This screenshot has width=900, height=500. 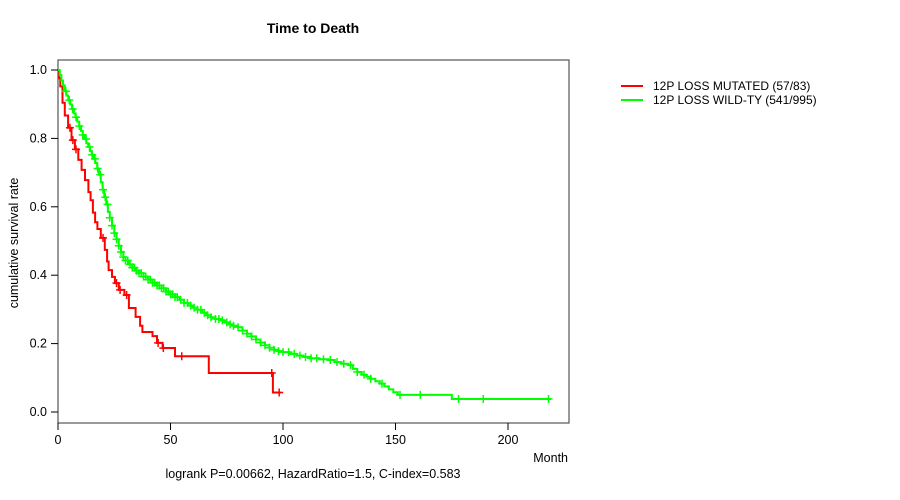 What do you see at coordinates (38, 138) in the screenshot?
I see `y-tick-label: 0.8` at bounding box center [38, 138].